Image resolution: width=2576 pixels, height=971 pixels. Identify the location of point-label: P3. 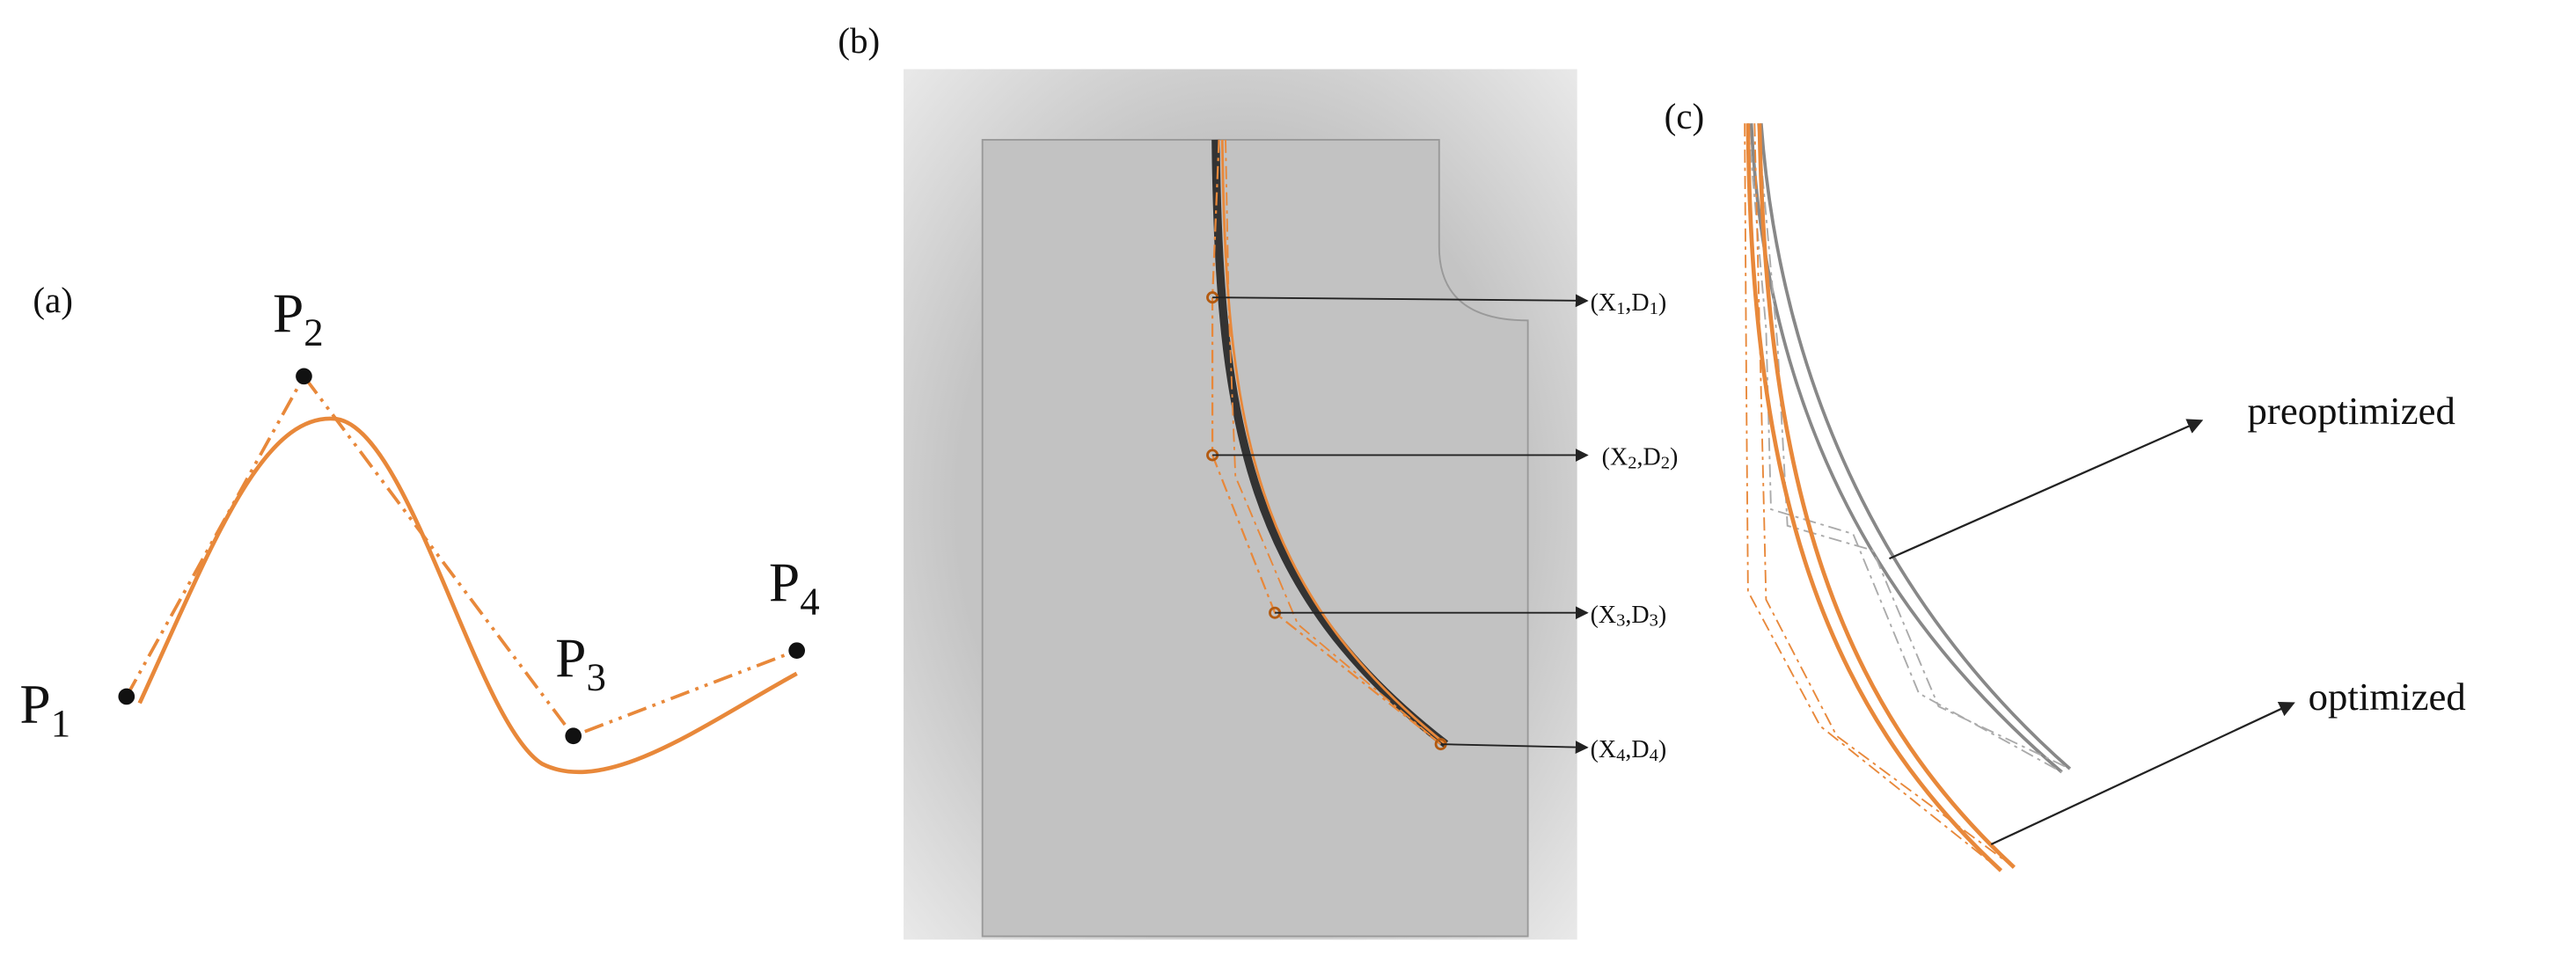
(580, 663).